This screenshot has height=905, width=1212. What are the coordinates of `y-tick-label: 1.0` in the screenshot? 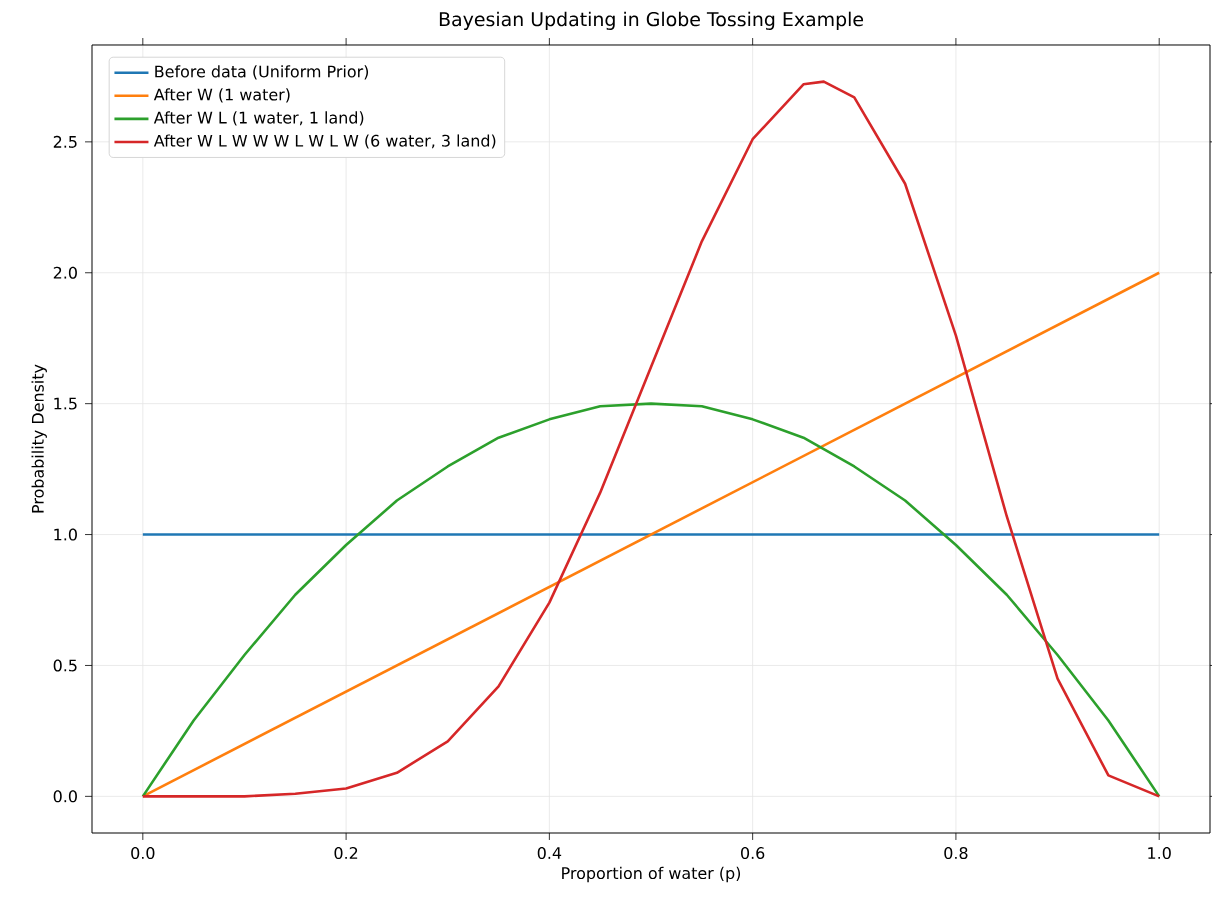 It's located at (65, 534).